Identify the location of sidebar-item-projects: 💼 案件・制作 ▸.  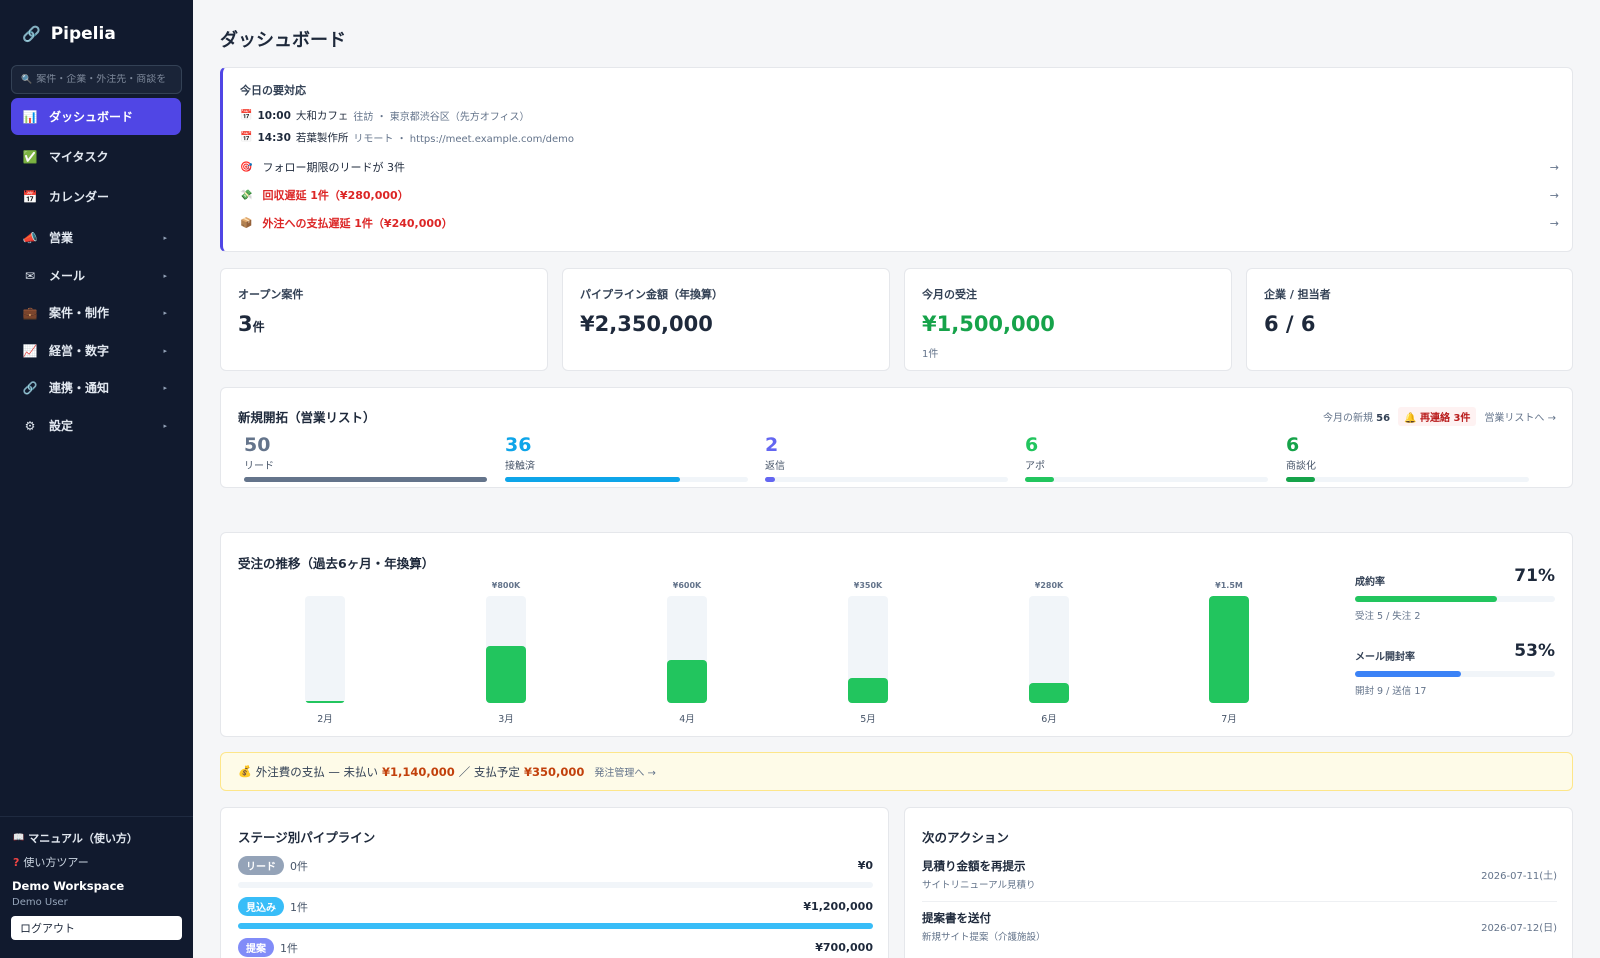
(96, 312).